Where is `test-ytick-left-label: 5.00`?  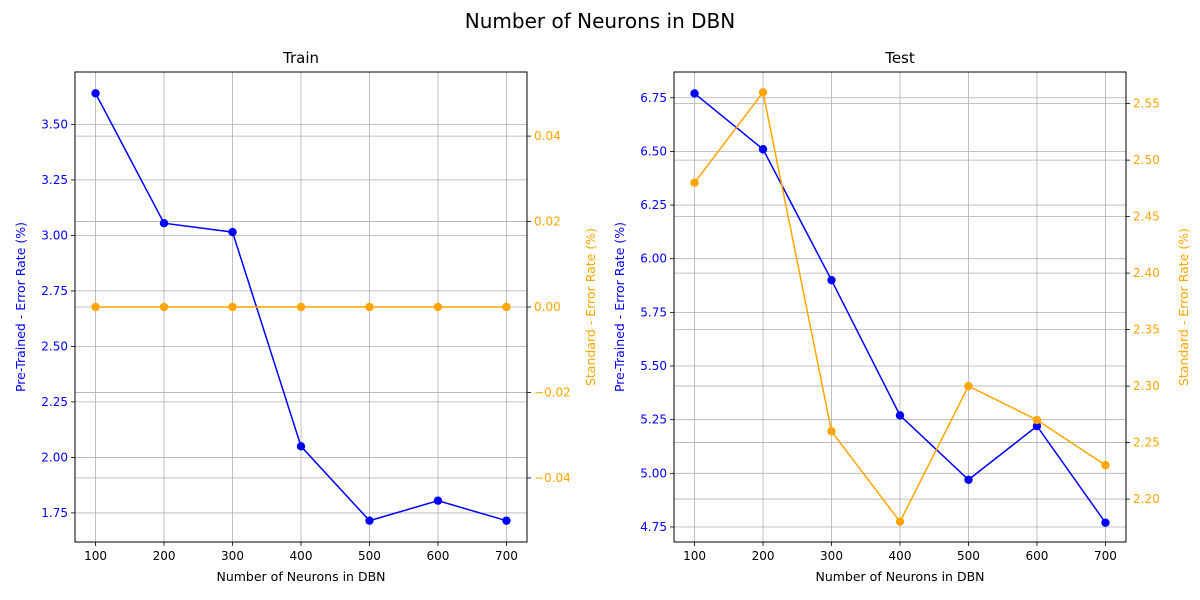 test-ytick-left-label: 5.00 is located at coordinates (653, 473).